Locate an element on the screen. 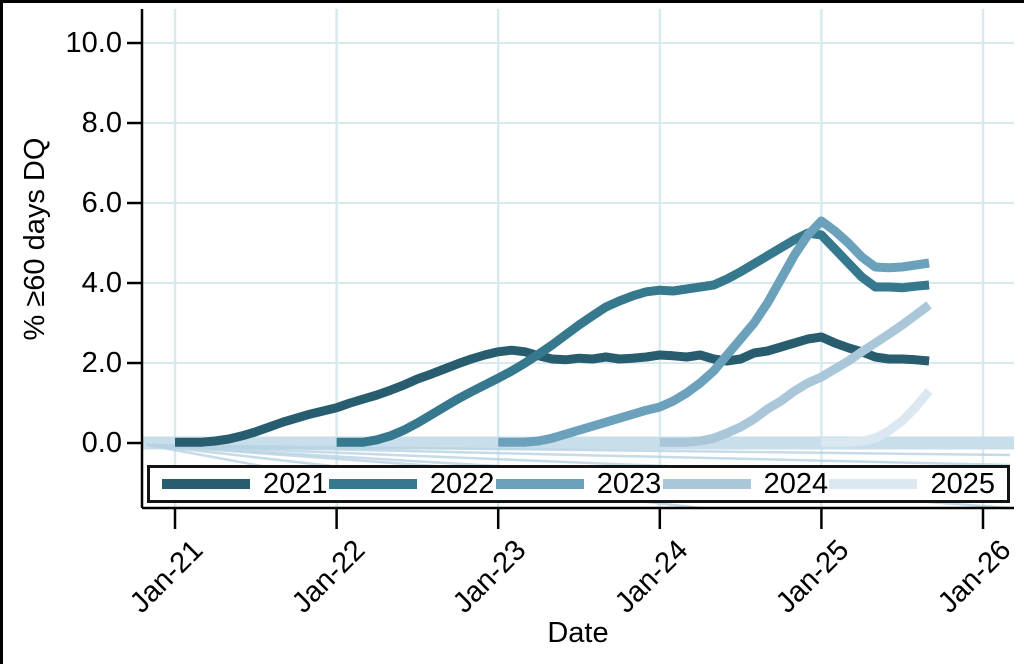 This screenshot has width=1024, height=664. y-tick-label: 10.0 is located at coordinates (93, 43).